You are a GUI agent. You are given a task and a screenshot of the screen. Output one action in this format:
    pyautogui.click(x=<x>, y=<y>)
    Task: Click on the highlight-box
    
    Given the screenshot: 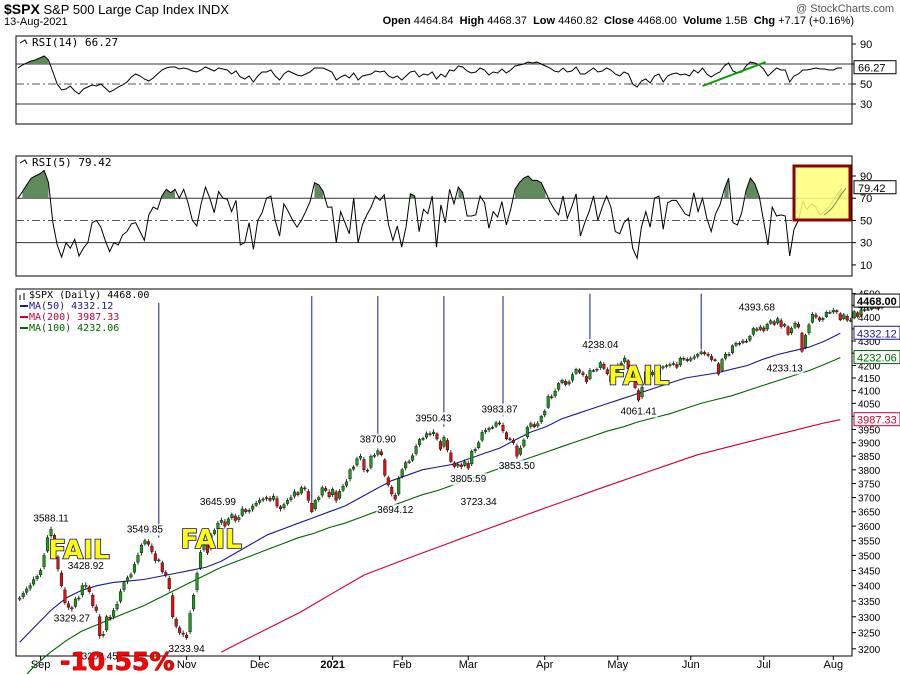 What is the action you would take?
    pyautogui.click(x=822, y=193)
    